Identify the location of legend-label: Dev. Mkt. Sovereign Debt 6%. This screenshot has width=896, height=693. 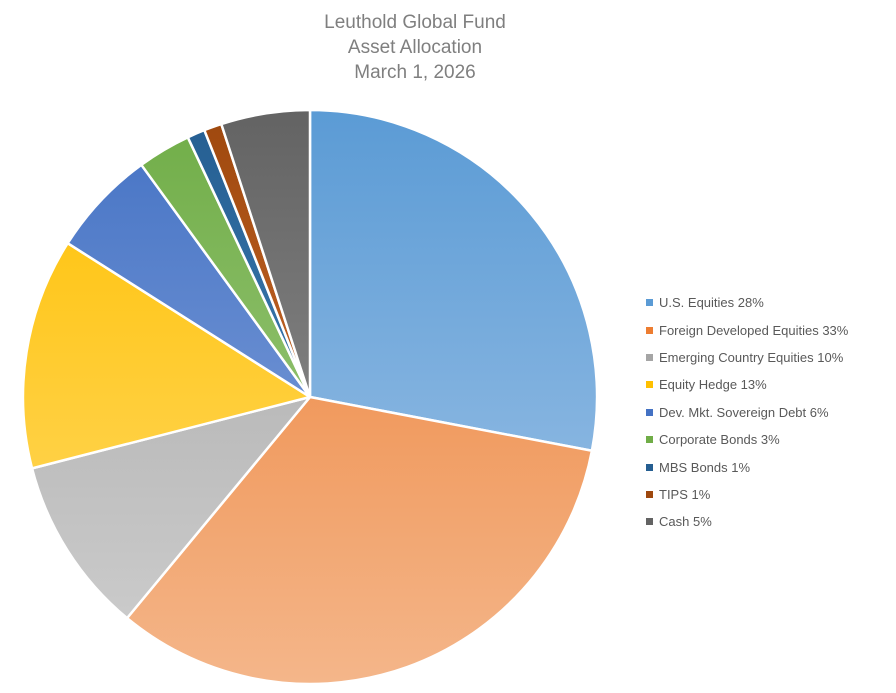
(744, 412).